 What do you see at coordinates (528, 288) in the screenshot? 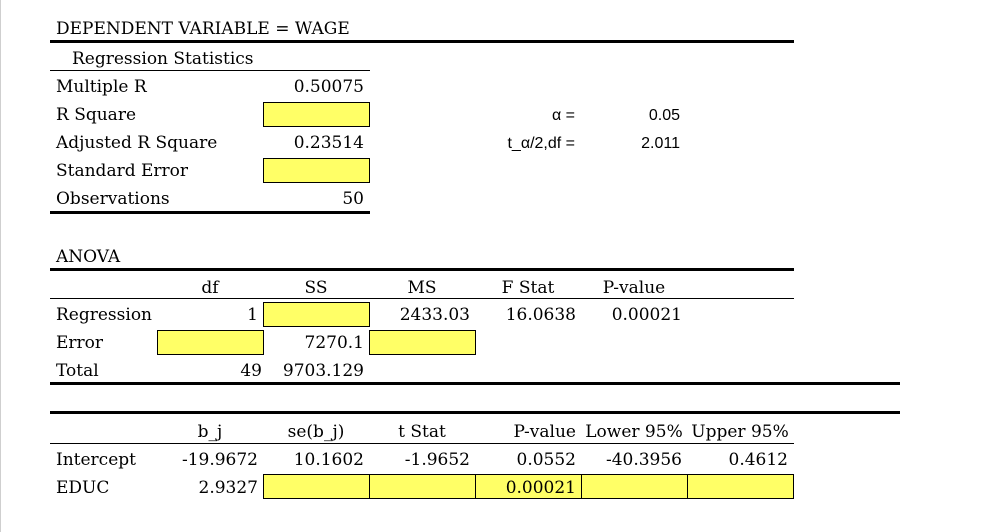
I see `anova-header-f-stat: F Stat` at bounding box center [528, 288].